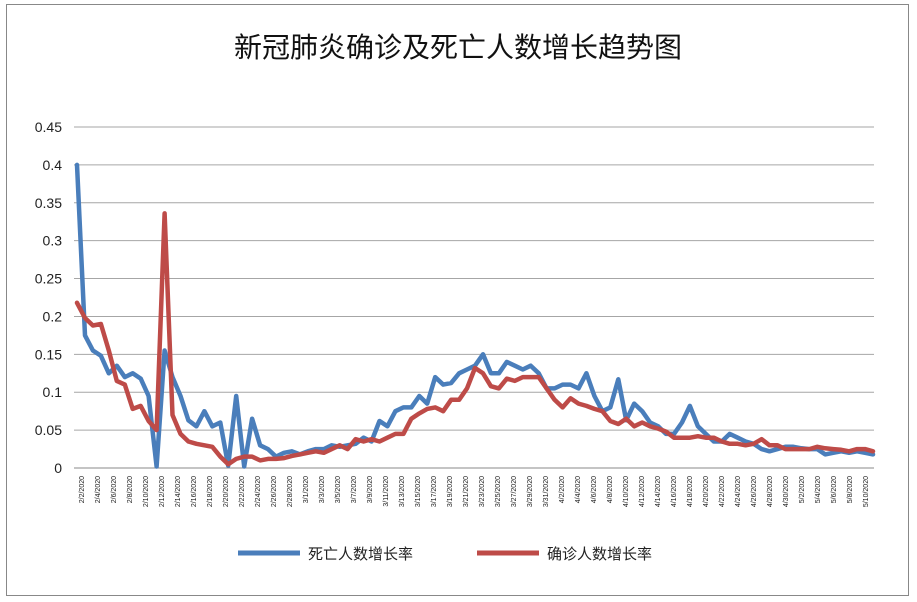 The image size is (917, 602). Describe the element at coordinates (834, 489) in the screenshot. I see `x-tick-label: 5/6/2020` at that location.